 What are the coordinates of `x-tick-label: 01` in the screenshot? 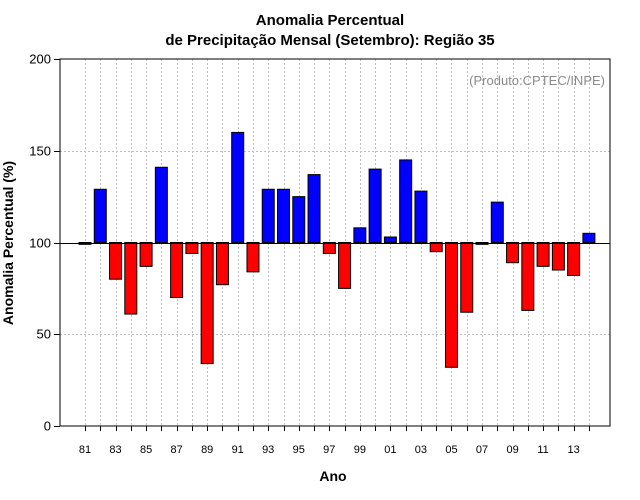 It's located at (390, 450).